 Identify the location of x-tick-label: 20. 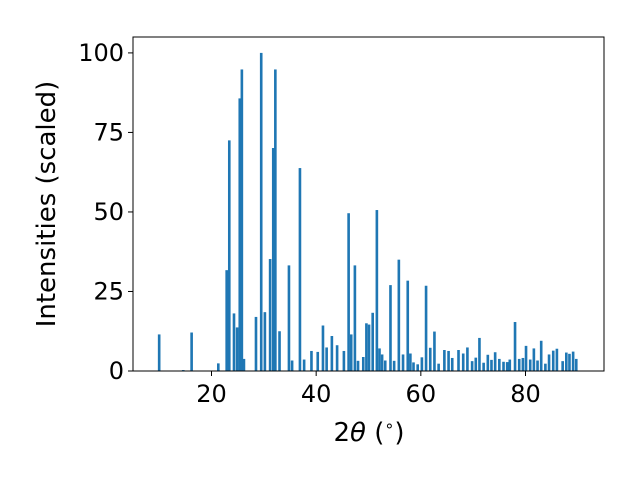
(211, 394).